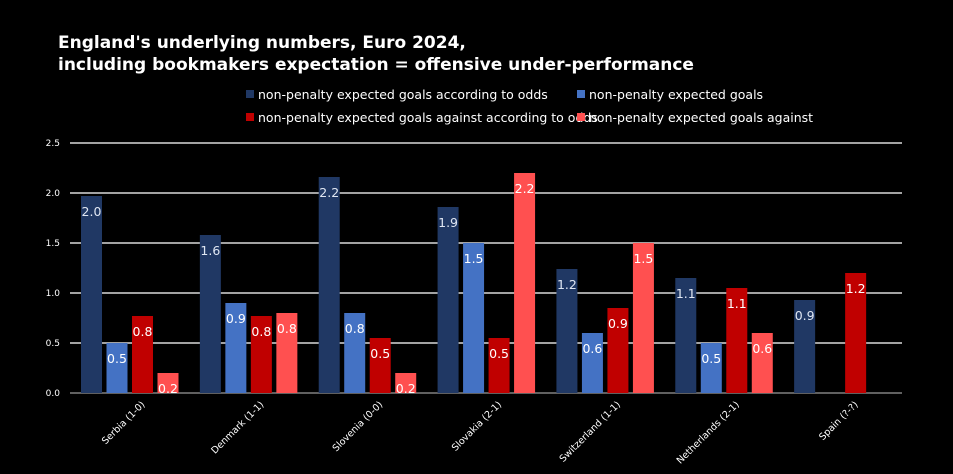 The height and width of the screenshot is (474, 953). What do you see at coordinates (53, 144) in the screenshot?
I see `y-tick-label: 2.5` at bounding box center [53, 144].